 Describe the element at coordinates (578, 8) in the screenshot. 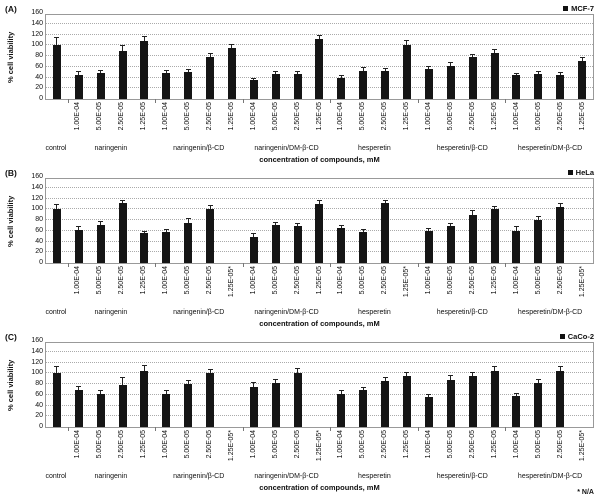

I see `legend: MCF-7` at that location.